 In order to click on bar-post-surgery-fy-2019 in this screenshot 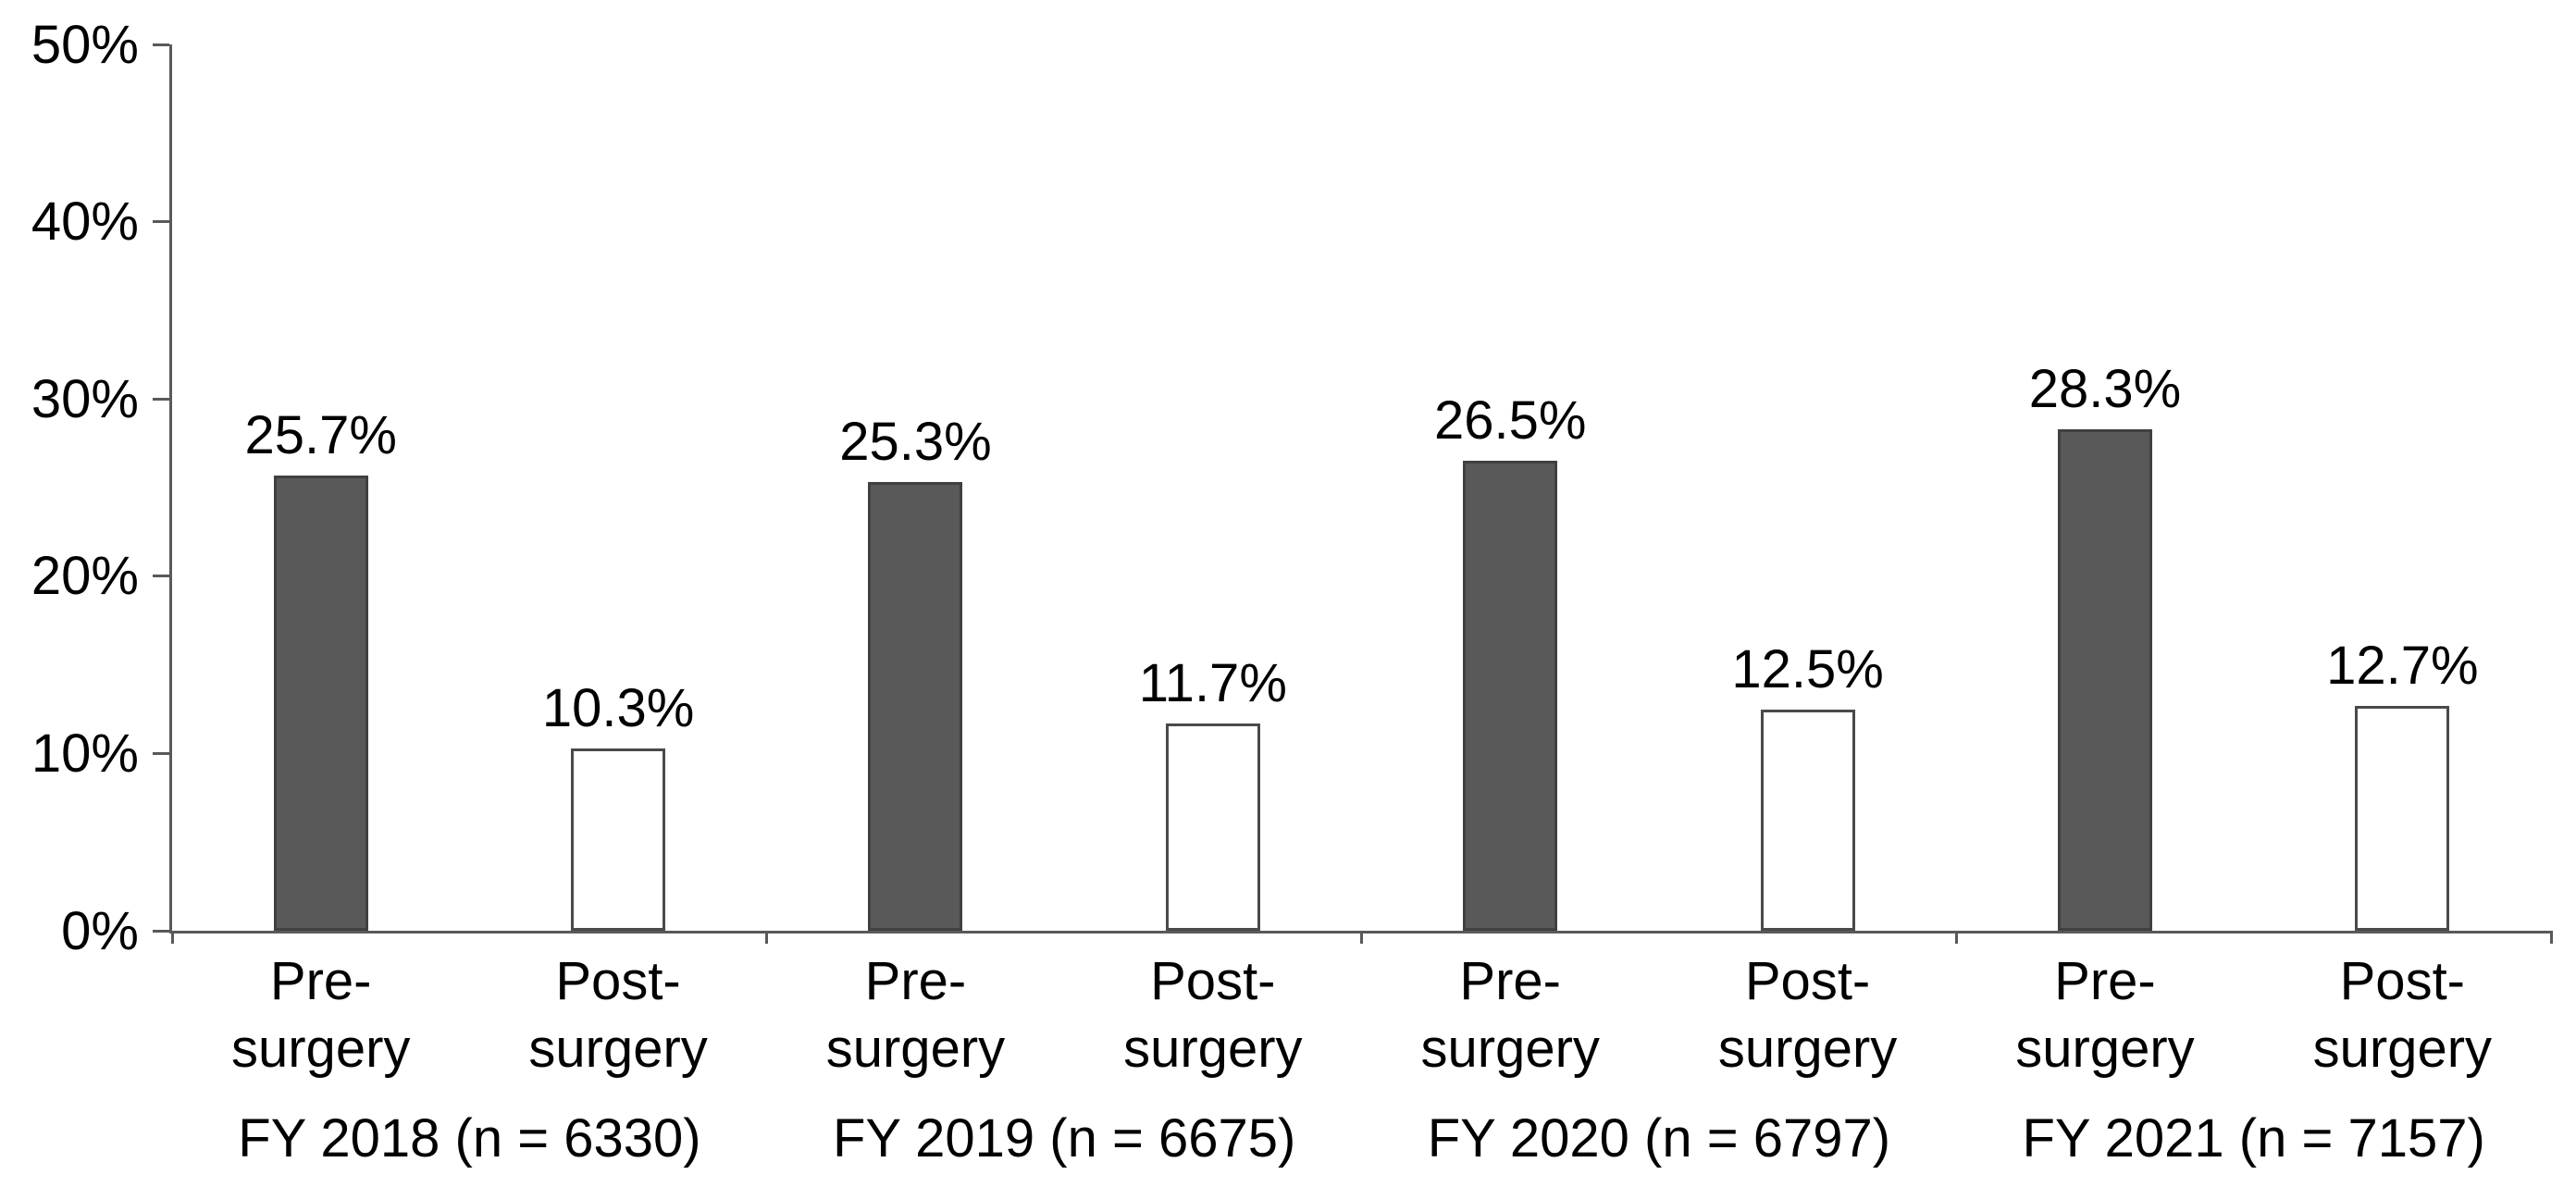, I will do `click(1212, 827)`.